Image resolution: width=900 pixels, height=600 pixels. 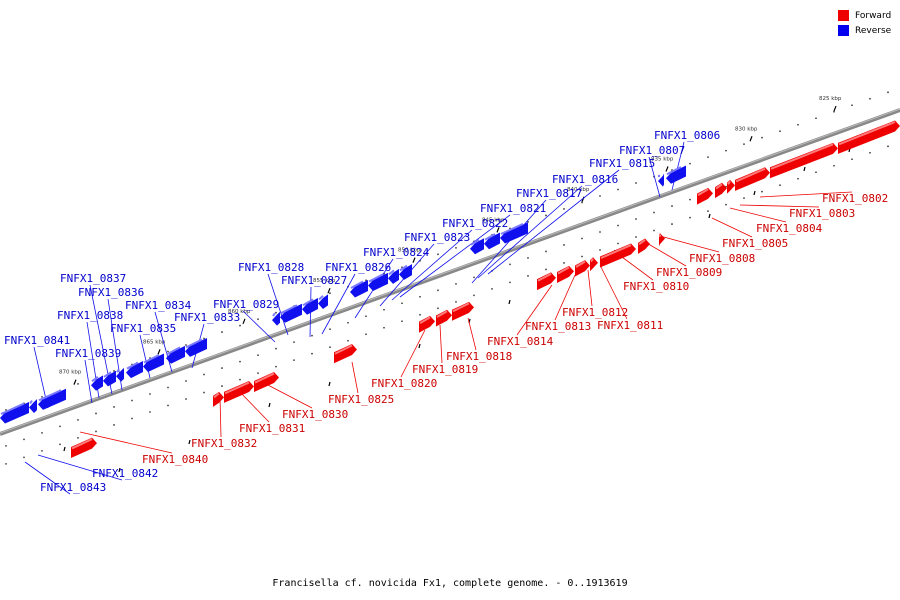 What do you see at coordinates (90, 315) in the screenshot?
I see `gene-label: FNFX1_0838` at bounding box center [90, 315].